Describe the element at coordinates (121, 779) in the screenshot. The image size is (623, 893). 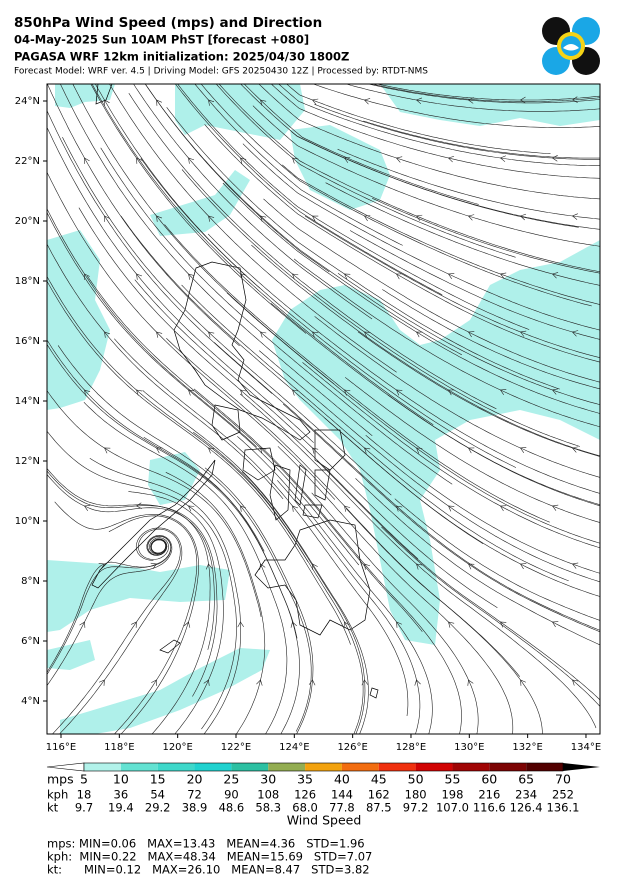
I see `colorbar-value: 10` at that location.